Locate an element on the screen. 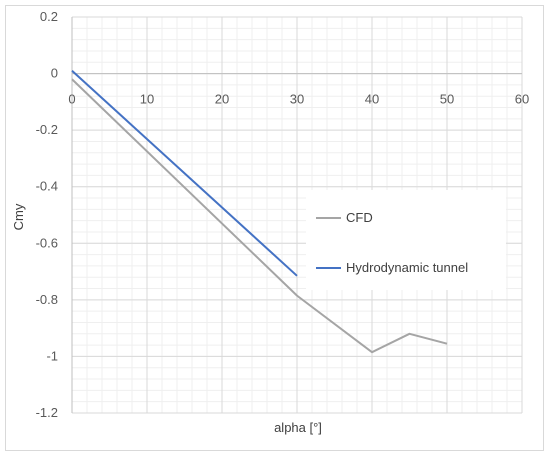 The height and width of the screenshot is (457, 550). y-tick-label: -0.2 is located at coordinates (47, 129).